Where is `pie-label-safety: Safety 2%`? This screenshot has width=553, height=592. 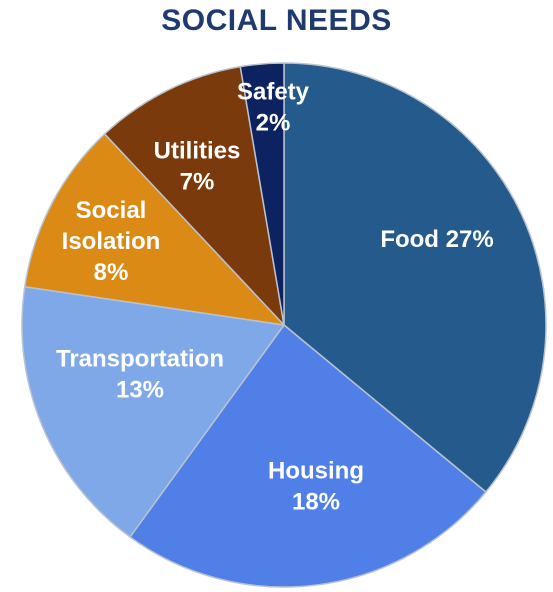
pie-label-safety: Safety 2% is located at coordinates (273, 108).